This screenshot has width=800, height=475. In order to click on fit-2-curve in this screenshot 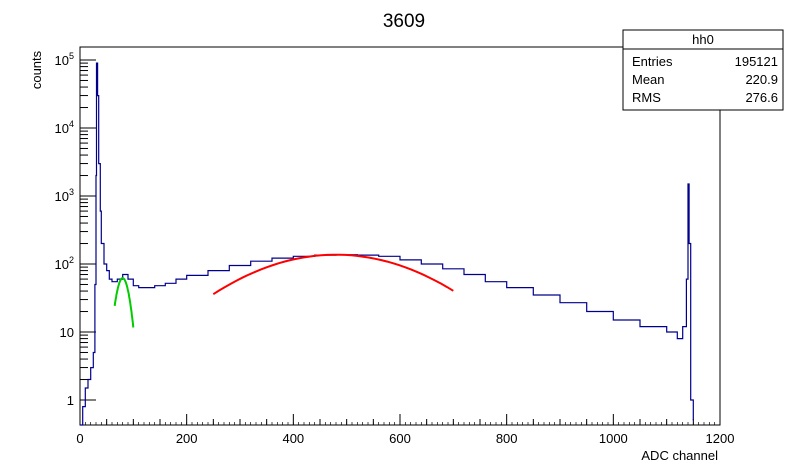, I will do `click(333, 274)`.